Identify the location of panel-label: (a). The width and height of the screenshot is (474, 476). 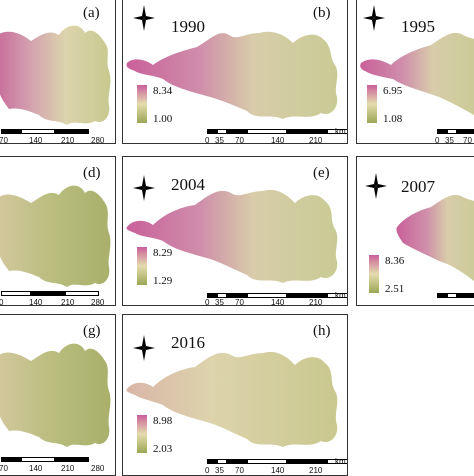
(91, 13).